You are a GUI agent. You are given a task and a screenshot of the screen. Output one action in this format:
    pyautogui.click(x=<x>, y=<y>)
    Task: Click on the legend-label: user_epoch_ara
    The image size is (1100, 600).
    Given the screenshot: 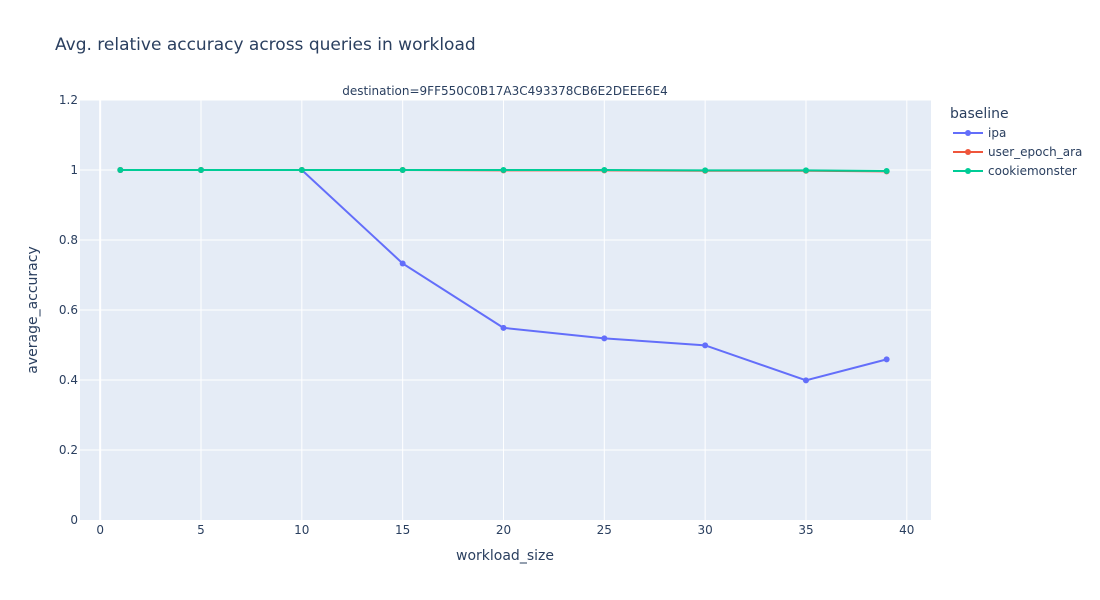 What is the action you would take?
    pyautogui.click(x=1035, y=152)
    